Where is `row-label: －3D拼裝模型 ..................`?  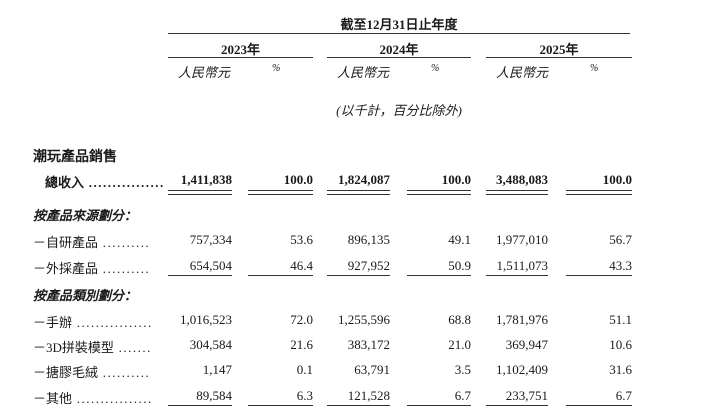
row-label: －3D拼裝模型 .................. is located at coordinates (92, 346).